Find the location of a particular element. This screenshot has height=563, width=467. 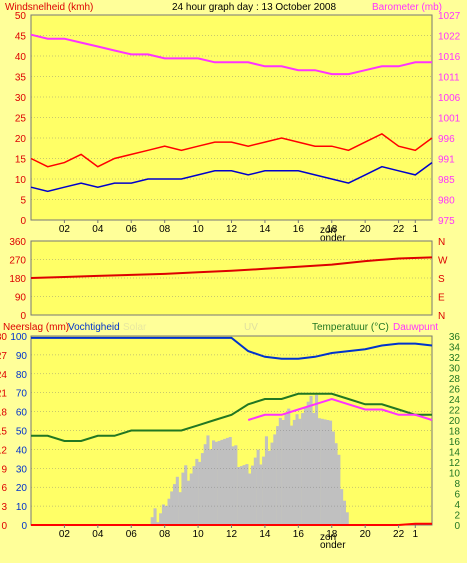

wind-axis-tick: 25 is located at coordinates (21, 119).